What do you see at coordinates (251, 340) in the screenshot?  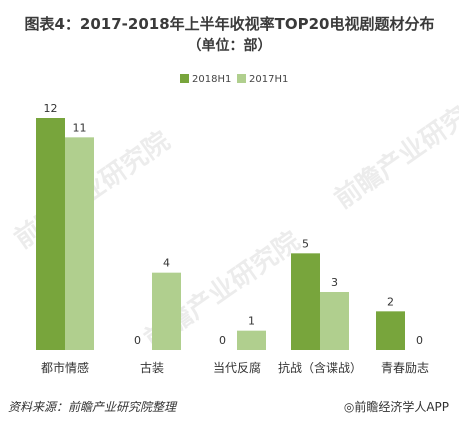 I see `bar-2017H1-当代反腐` at bounding box center [251, 340].